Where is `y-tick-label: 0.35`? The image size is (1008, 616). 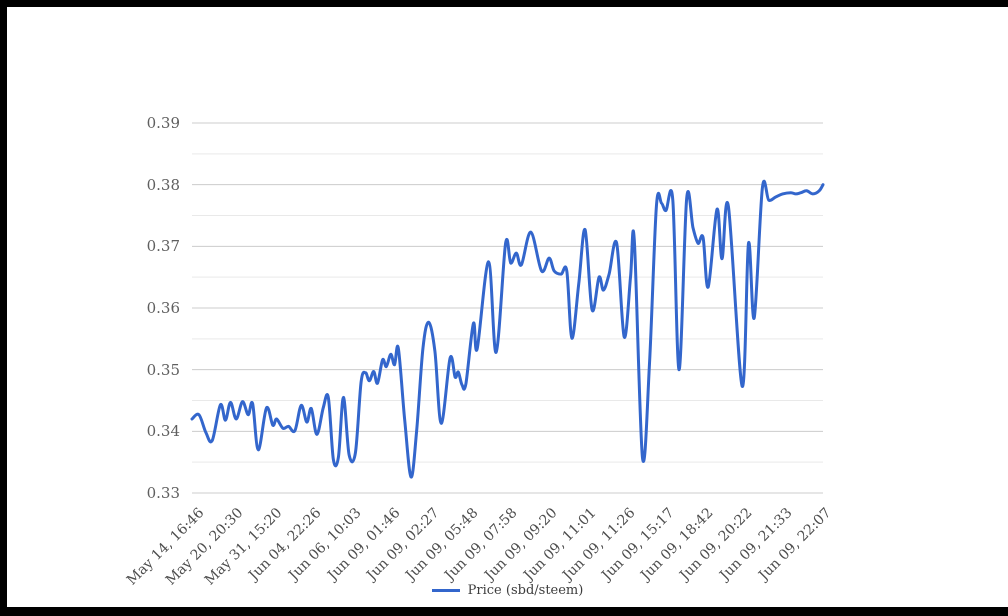
y-tick-label: 0.35 is located at coordinates (163, 369).